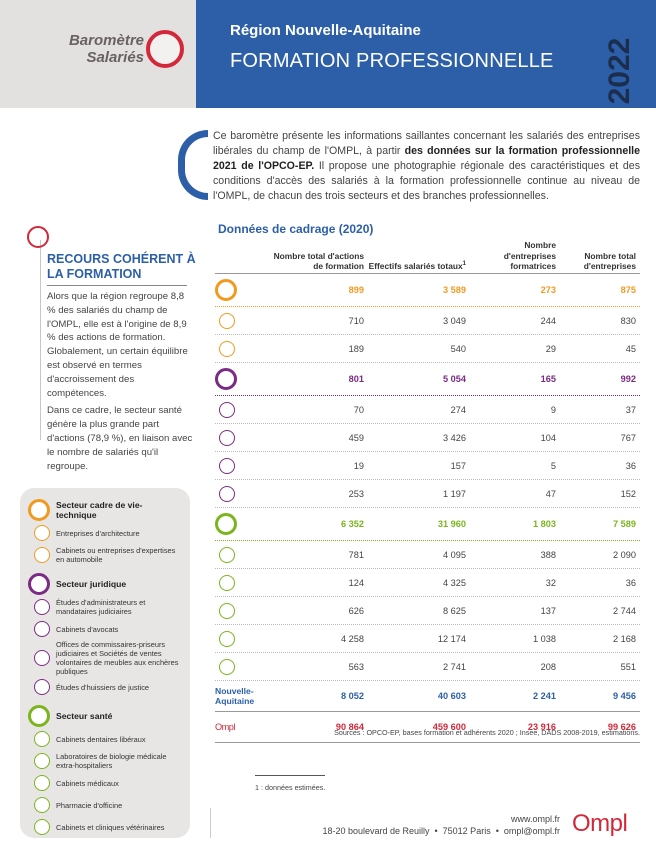  Describe the element at coordinates (454, 320) in the screenshot. I see `value: 3 049` at that location.